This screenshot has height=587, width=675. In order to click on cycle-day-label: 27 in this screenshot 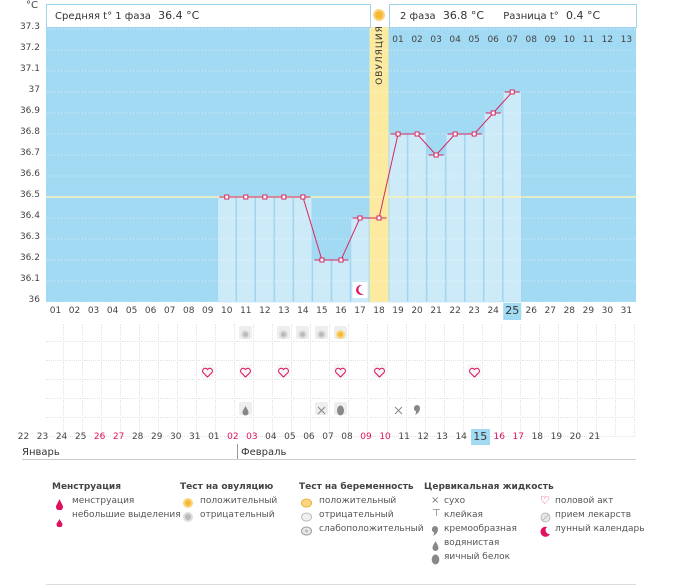, I will do `click(550, 311)`.